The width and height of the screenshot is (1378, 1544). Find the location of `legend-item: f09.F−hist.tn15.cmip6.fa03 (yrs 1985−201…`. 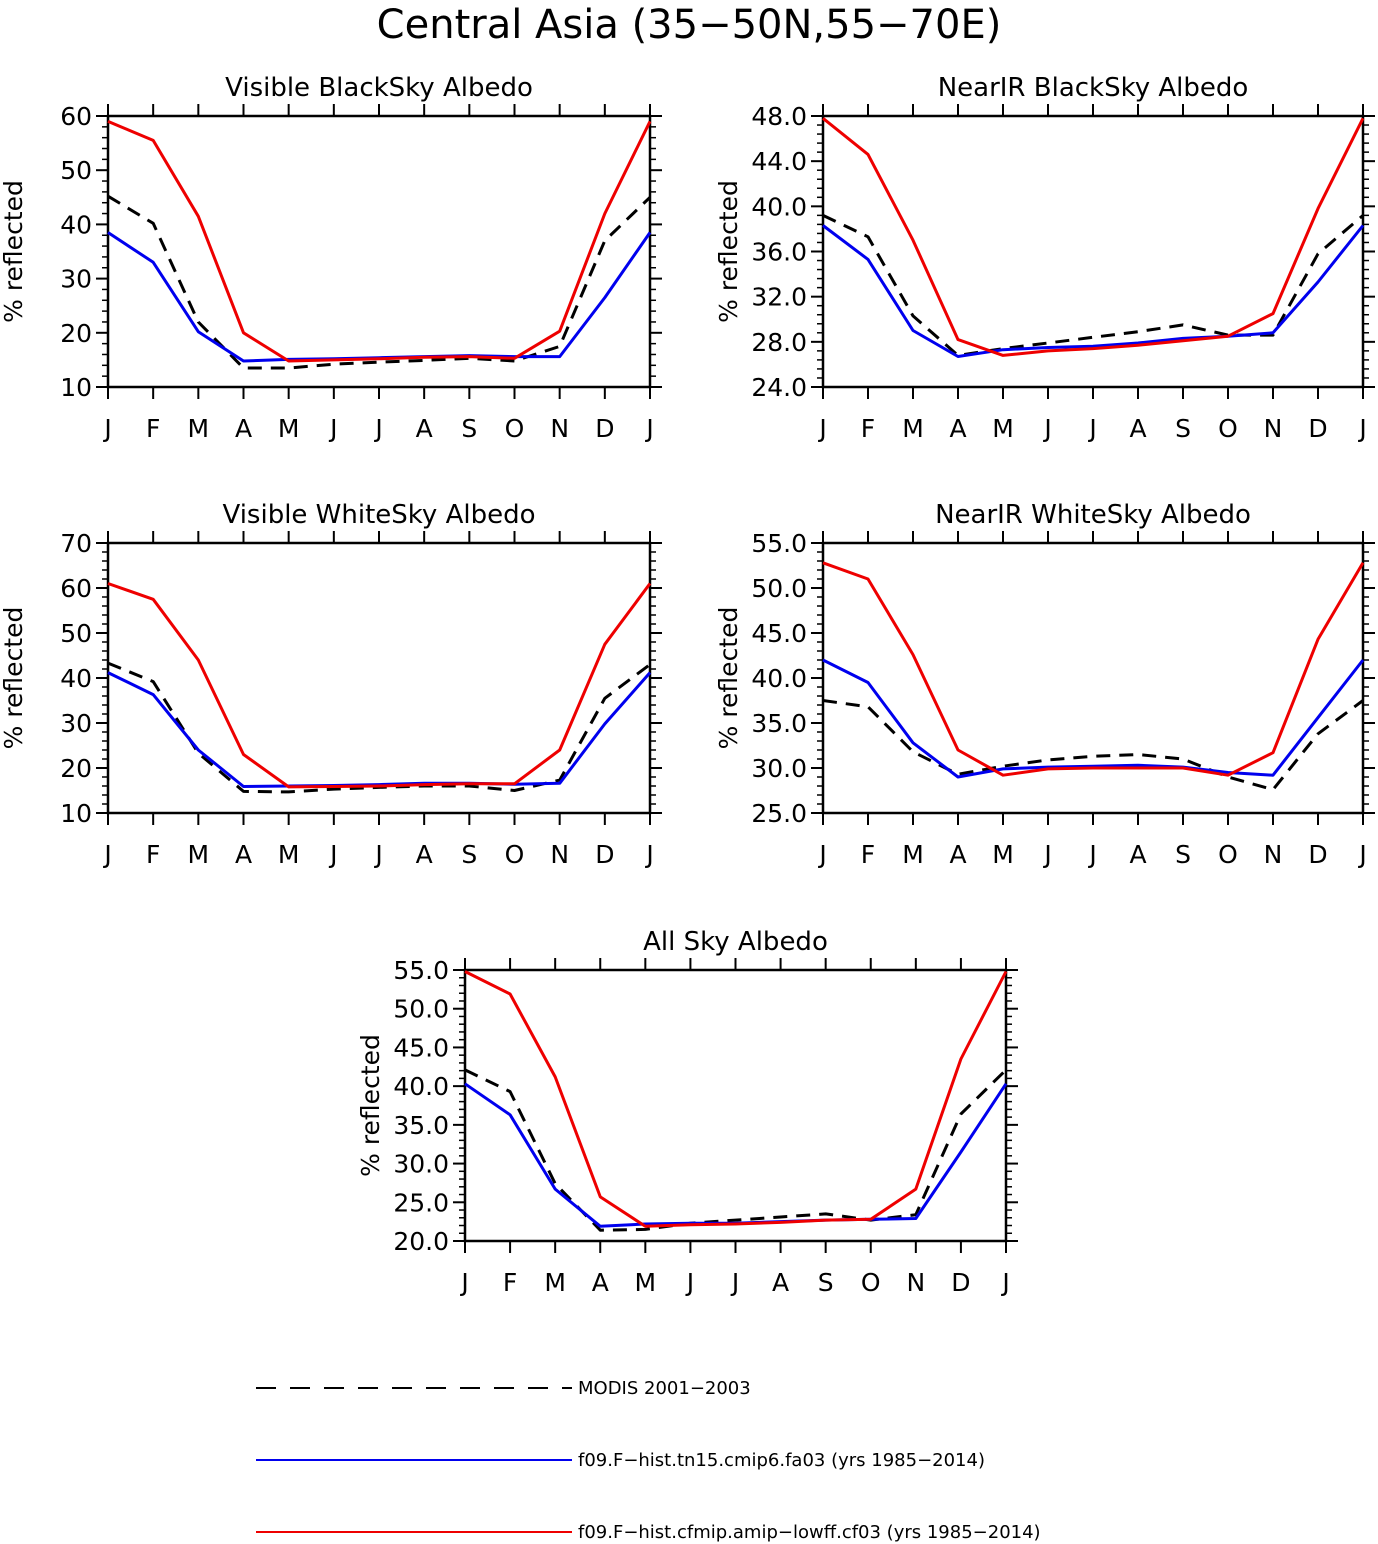

legend-item: f09.F−hist.tn15.cmip6.fa03 (yrs 1985−201… is located at coordinates (620, 1460).